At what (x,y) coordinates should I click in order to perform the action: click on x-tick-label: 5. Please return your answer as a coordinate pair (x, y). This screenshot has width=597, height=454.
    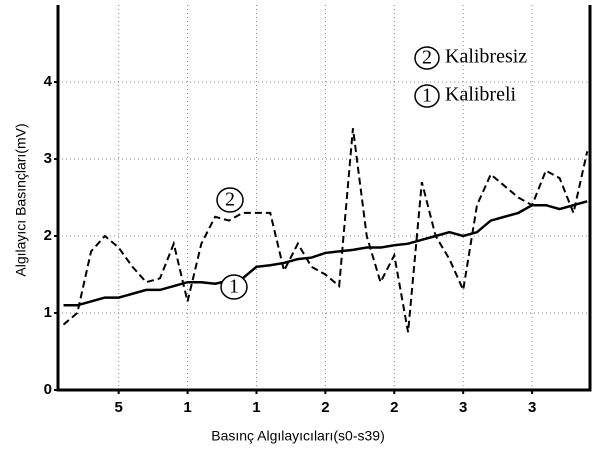
    Looking at the image, I should click on (118, 407).